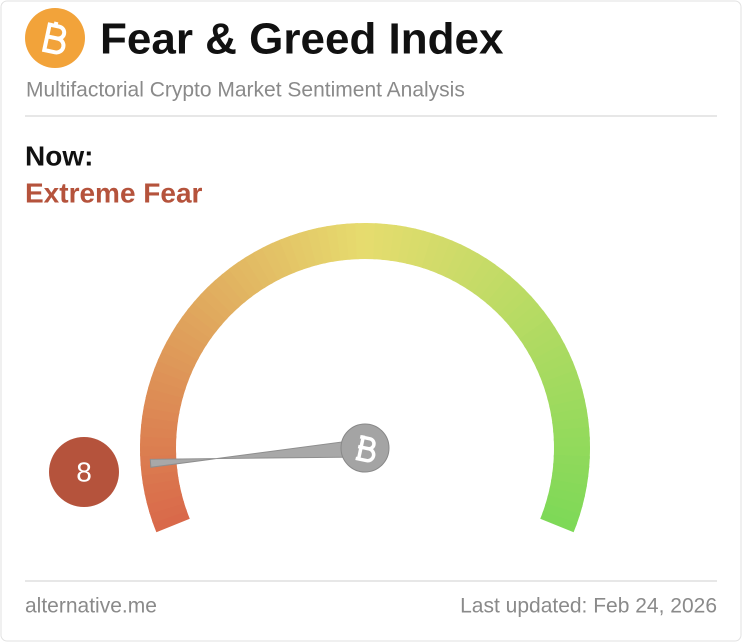 The height and width of the screenshot is (642, 742). Describe the element at coordinates (302, 39) in the screenshot. I see `title: Fear & Greed Index` at that location.